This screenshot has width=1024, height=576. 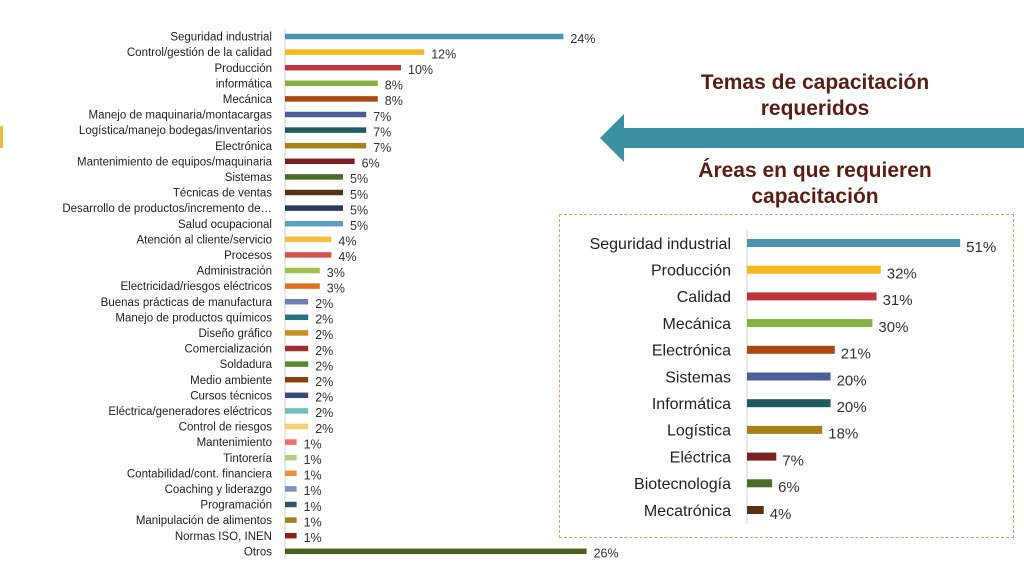 I want to click on data-label: 6%, so click(x=789, y=487).